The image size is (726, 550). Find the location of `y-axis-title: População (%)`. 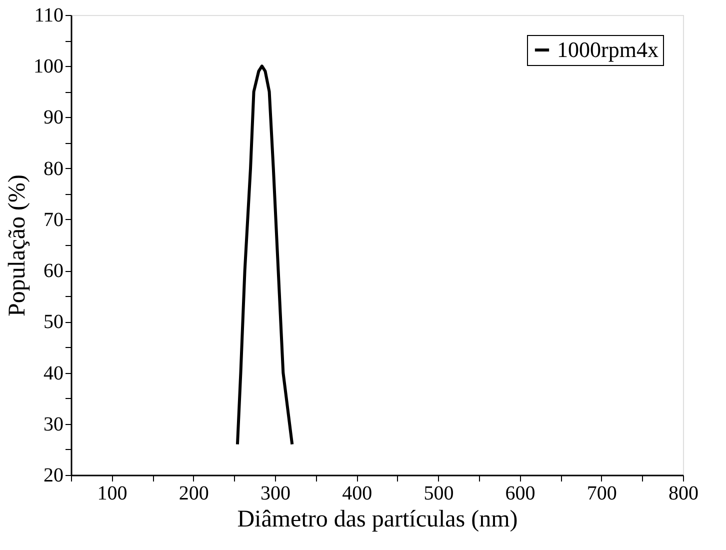

y-axis-title: População (%) is located at coordinates (17, 245).